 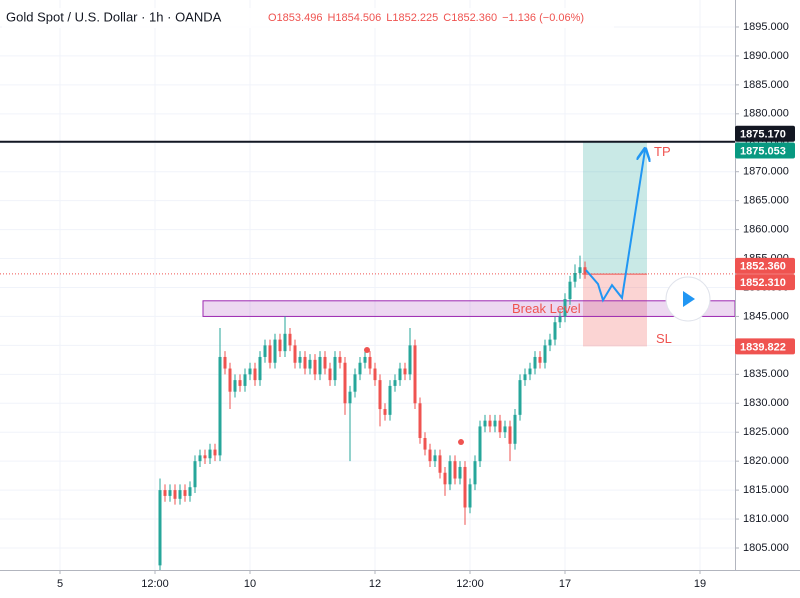 I want to click on y-tick-label: 1815.000, so click(x=766, y=490).